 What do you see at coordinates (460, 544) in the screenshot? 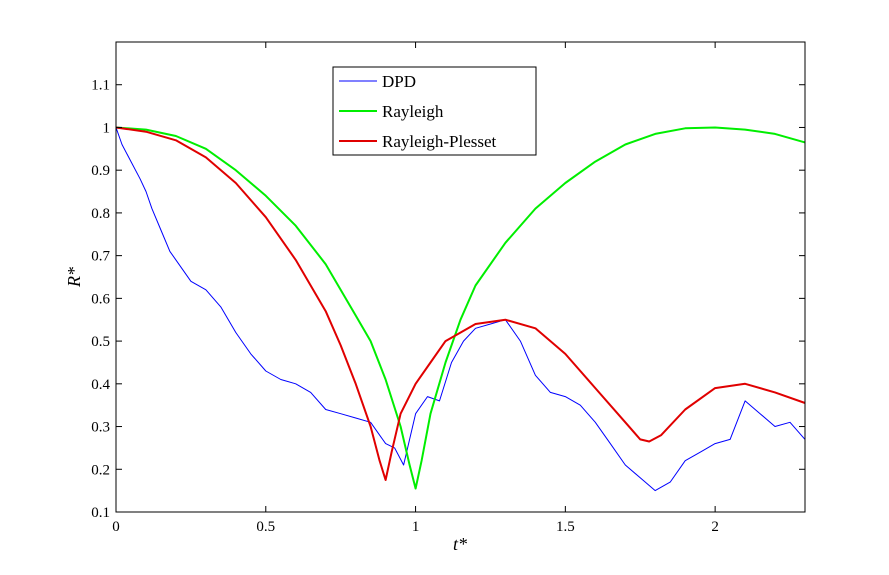
I see `x-axis-label: t*` at bounding box center [460, 544].